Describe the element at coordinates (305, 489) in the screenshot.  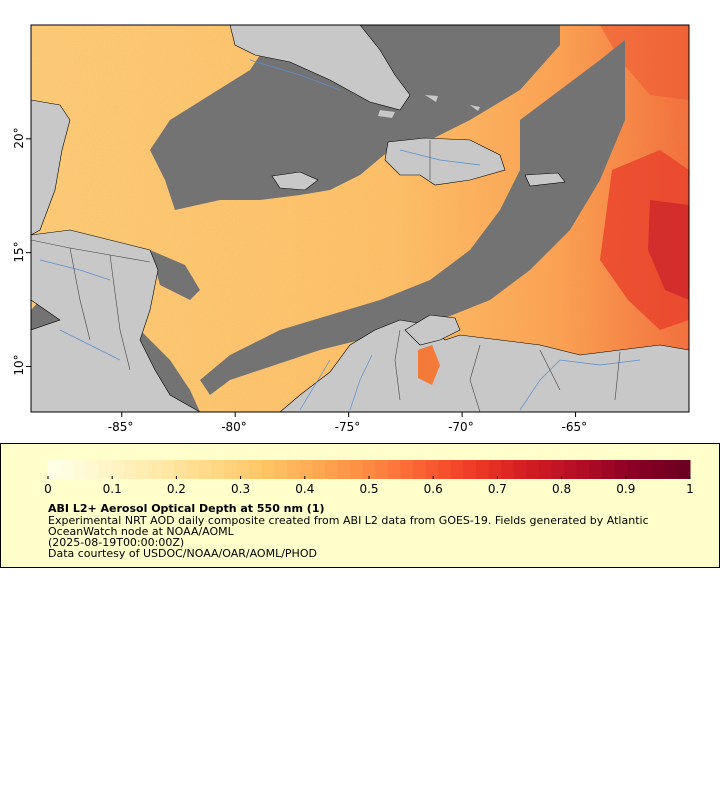
I see `colorbar-tick-label: 0.4` at that location.